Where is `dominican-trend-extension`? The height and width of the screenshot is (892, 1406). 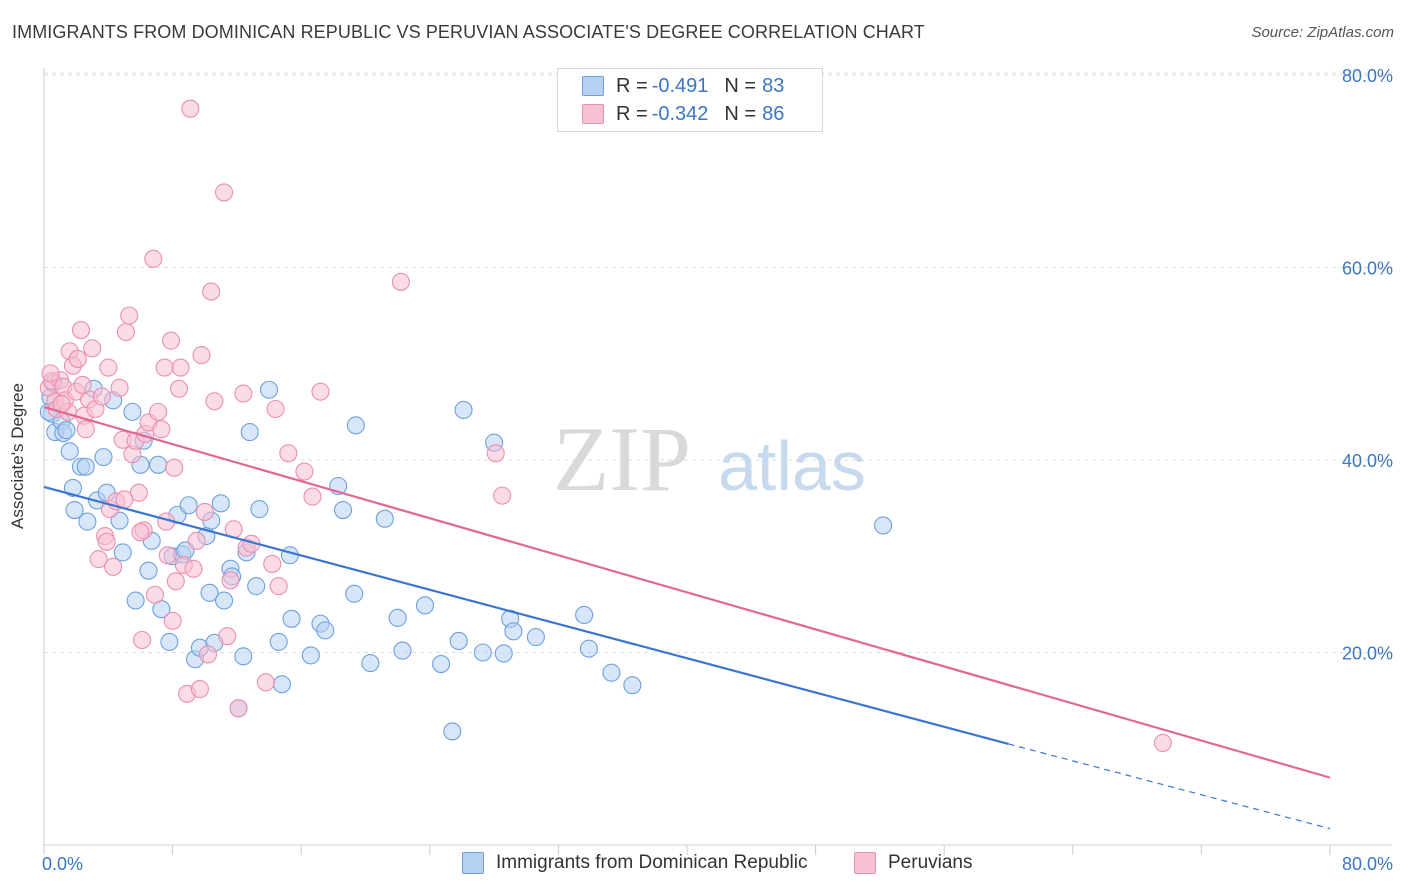 dominican-trend-extension is located at coordinates (1169, 786).